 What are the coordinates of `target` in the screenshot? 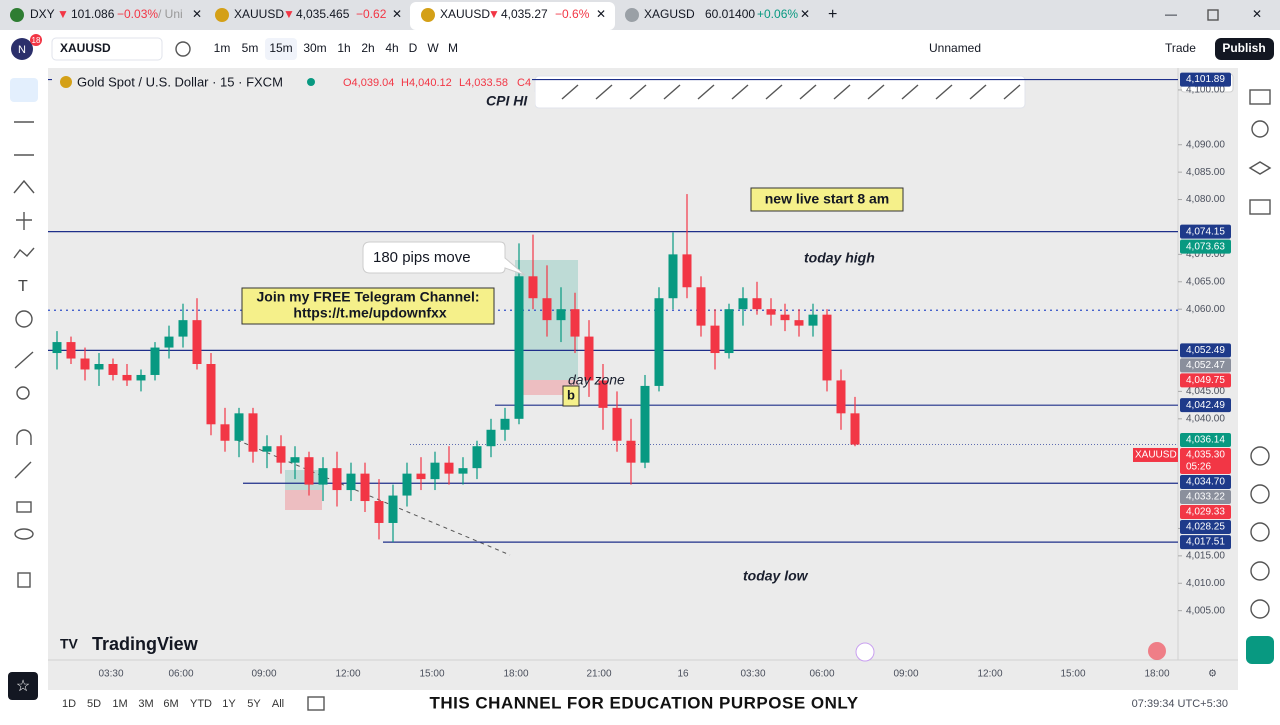 It's located at (1260, 456).